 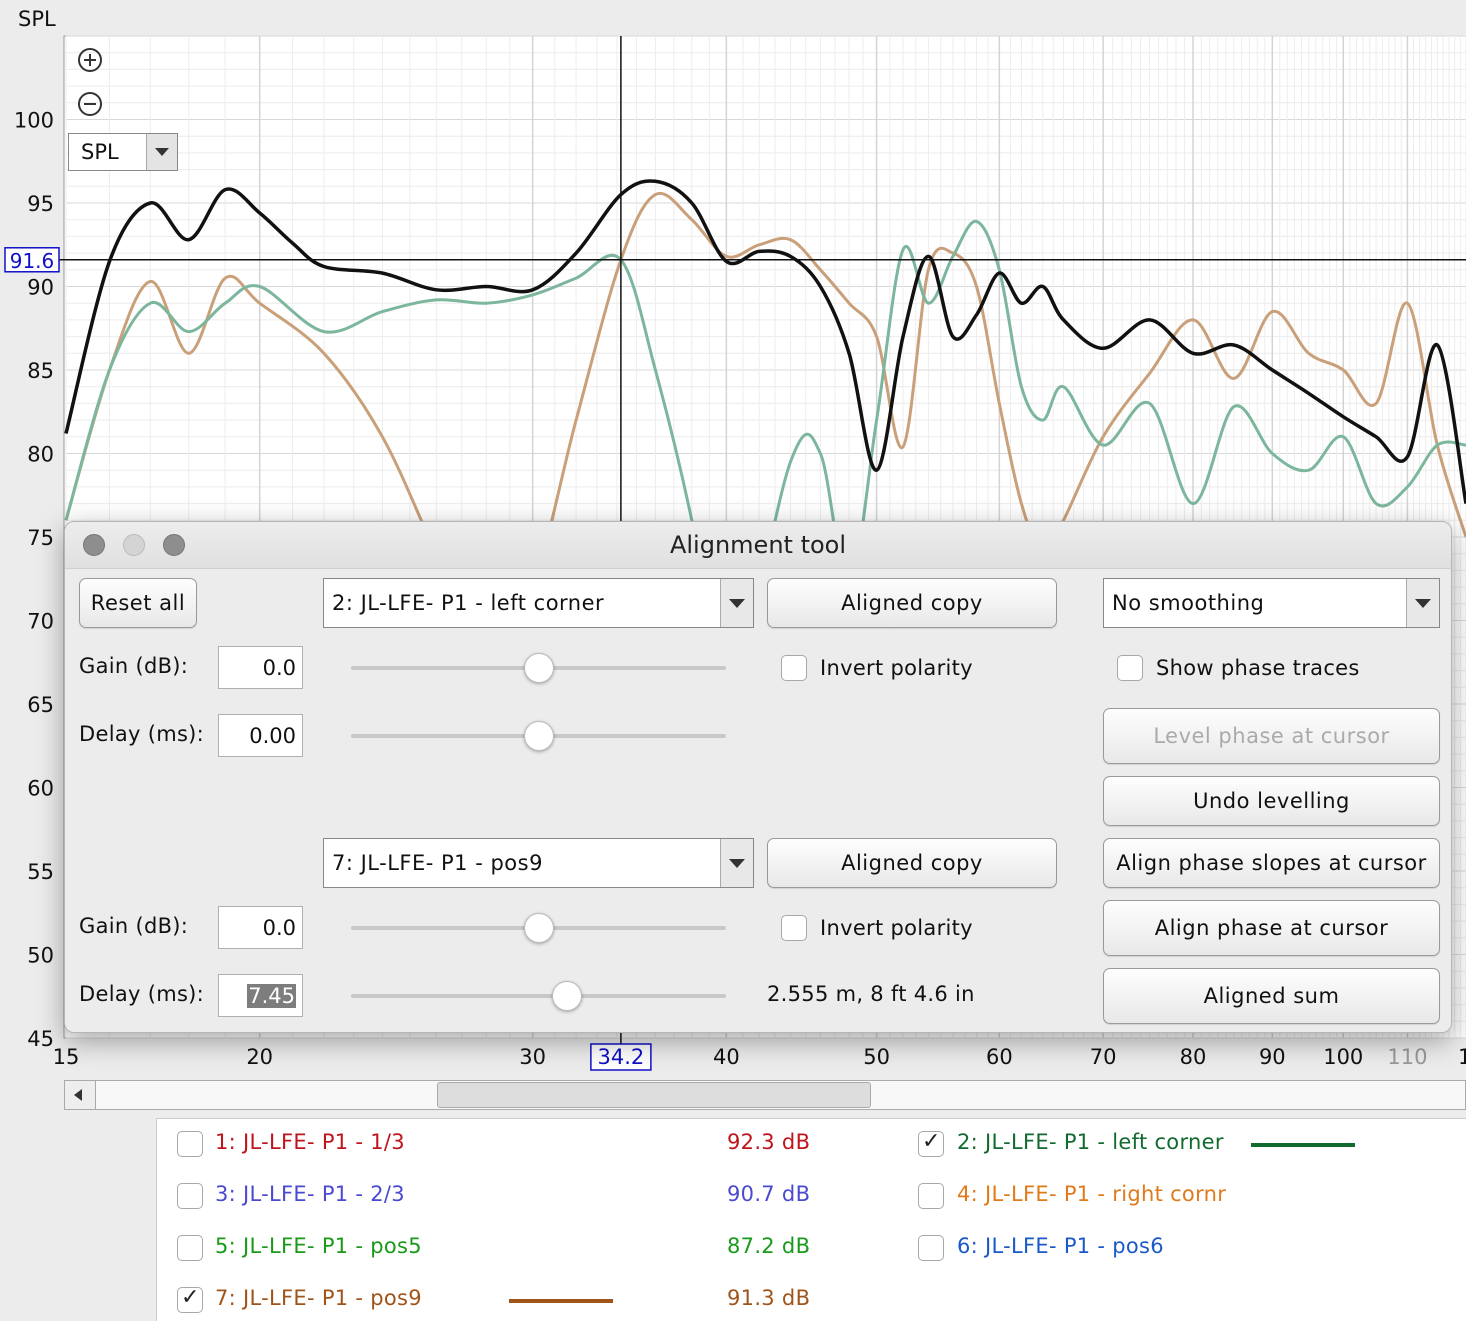 What do you see at coordinates (37, 19) in the screenshot?
I see `y-axis-title: SPL` at bounding box center [37, 19].